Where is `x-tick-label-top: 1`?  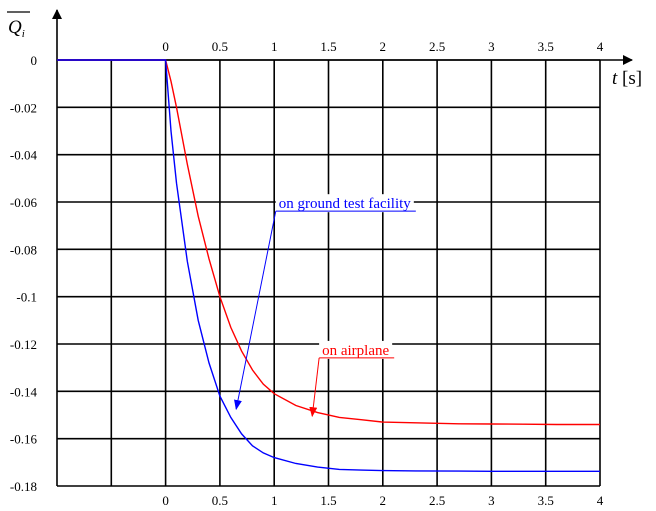
x-tick-label-top: 1 is located at coordinates (274, 46).